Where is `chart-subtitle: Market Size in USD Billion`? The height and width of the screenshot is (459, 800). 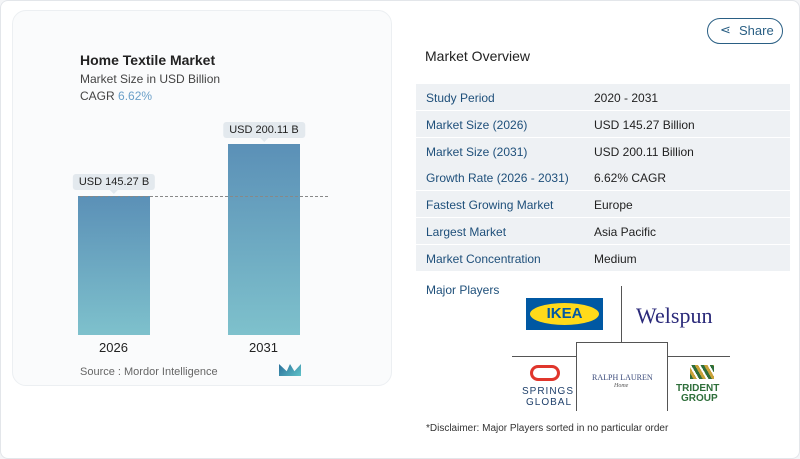 chart-subtitle: Market Size in USD Billion is located at coordinates (150, 79).